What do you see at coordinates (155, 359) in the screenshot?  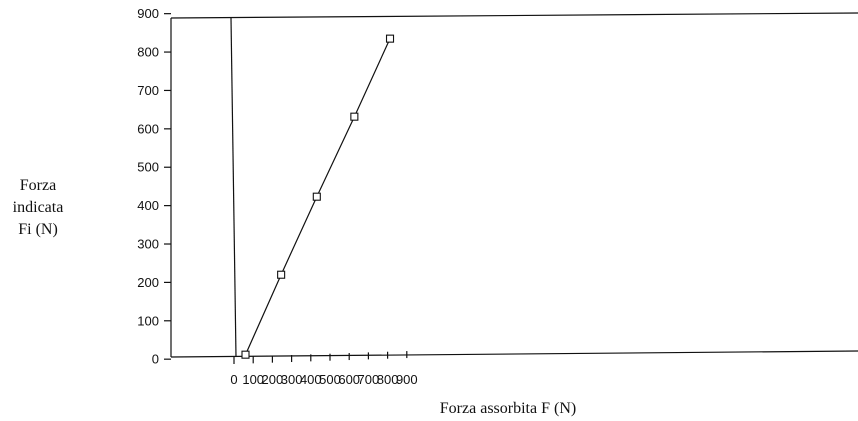 I see `y-tick-label: 0` at bounding box center [155, 359].